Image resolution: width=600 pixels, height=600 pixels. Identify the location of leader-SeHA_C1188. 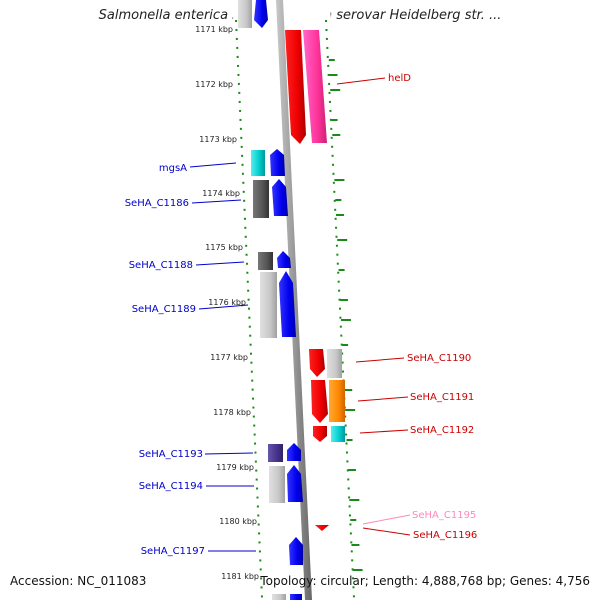
(220, 263).